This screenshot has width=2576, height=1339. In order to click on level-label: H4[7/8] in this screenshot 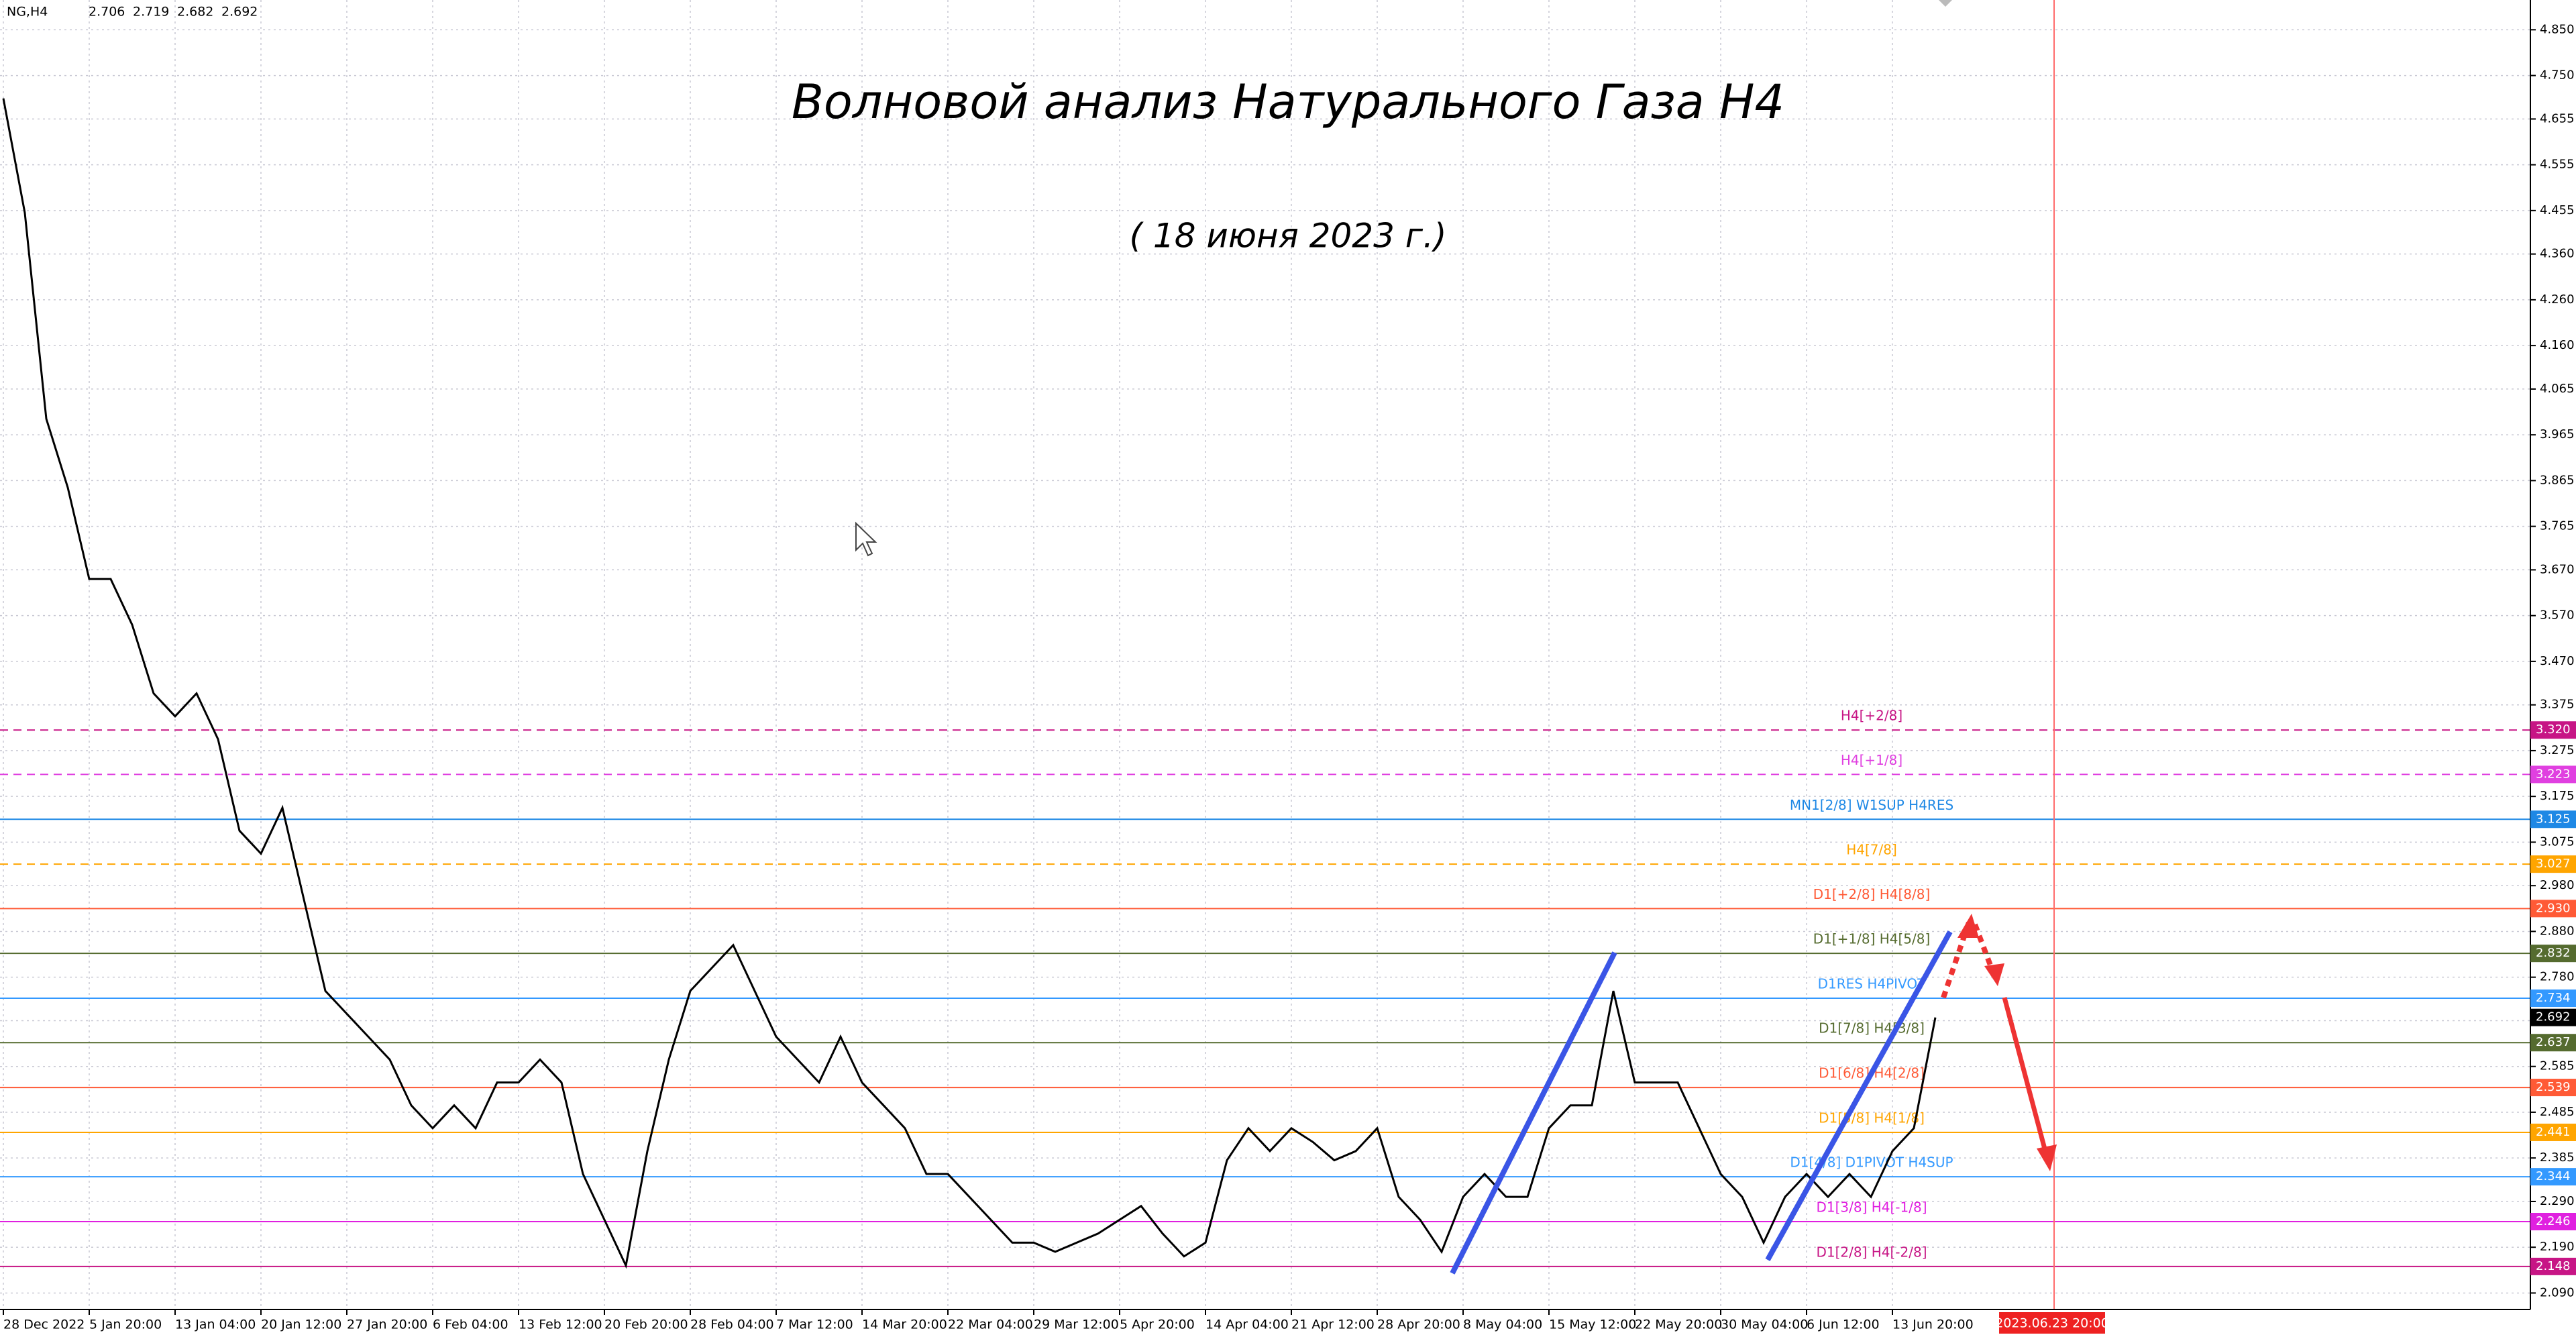, I will do `click(1871, 850)`.